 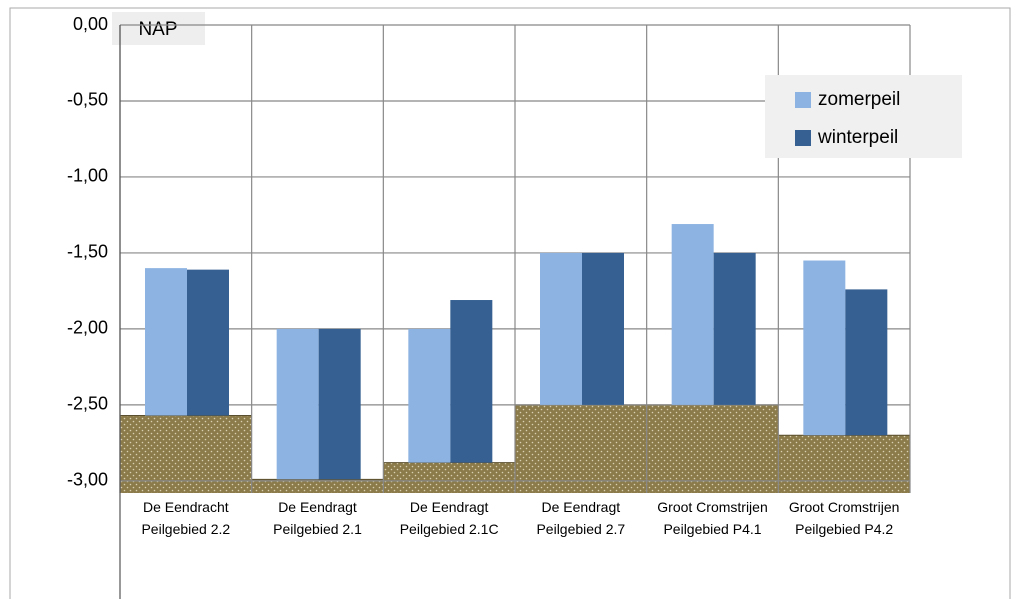 I want to click on y-tick-label: -2,00, so click(x=87, y=328).